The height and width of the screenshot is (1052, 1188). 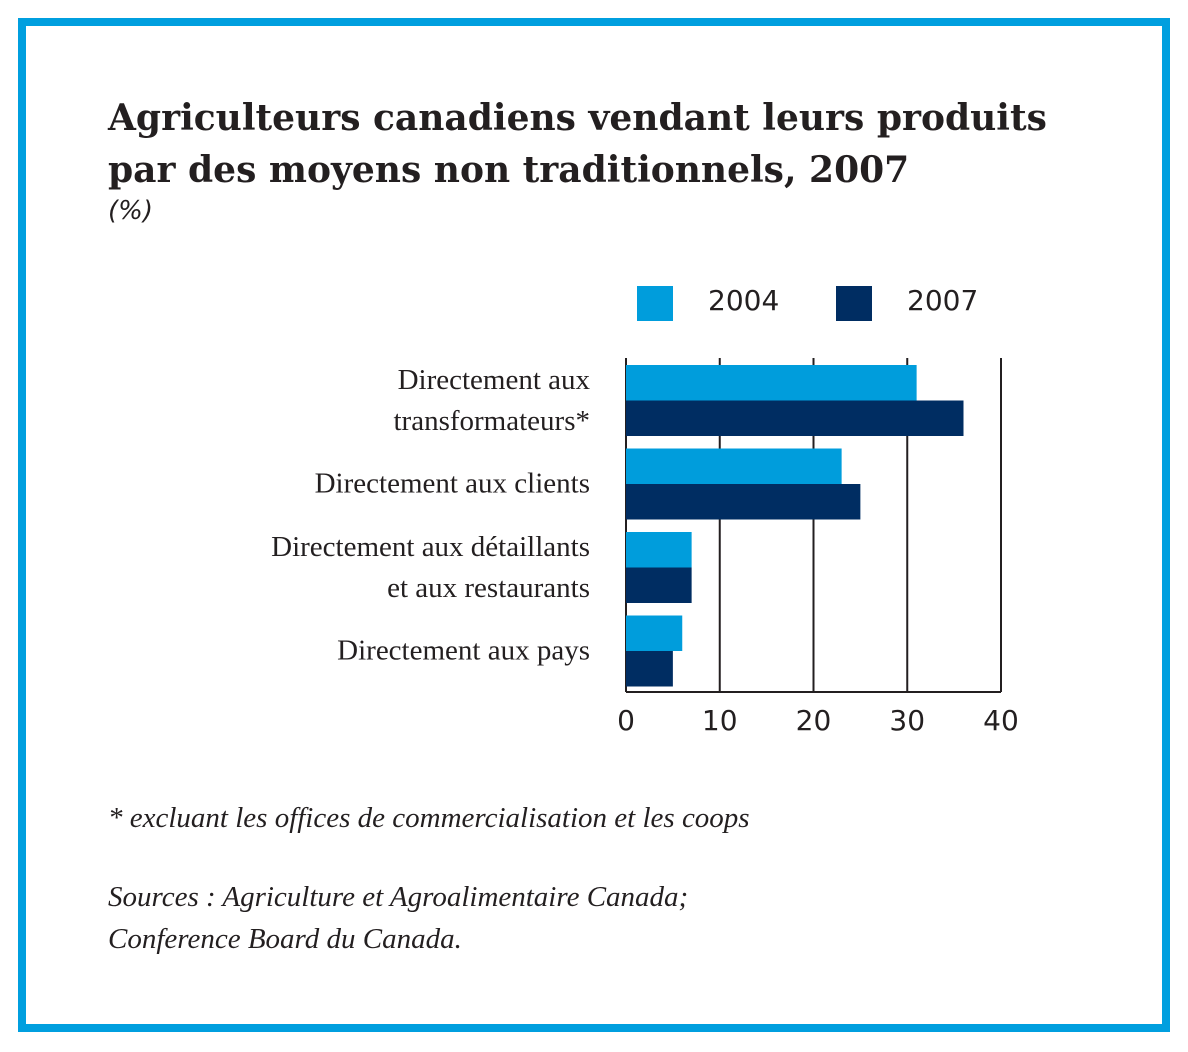 I want to click on y-tick-label: Directement aux transformateurs*, so click(x=492, y=400).